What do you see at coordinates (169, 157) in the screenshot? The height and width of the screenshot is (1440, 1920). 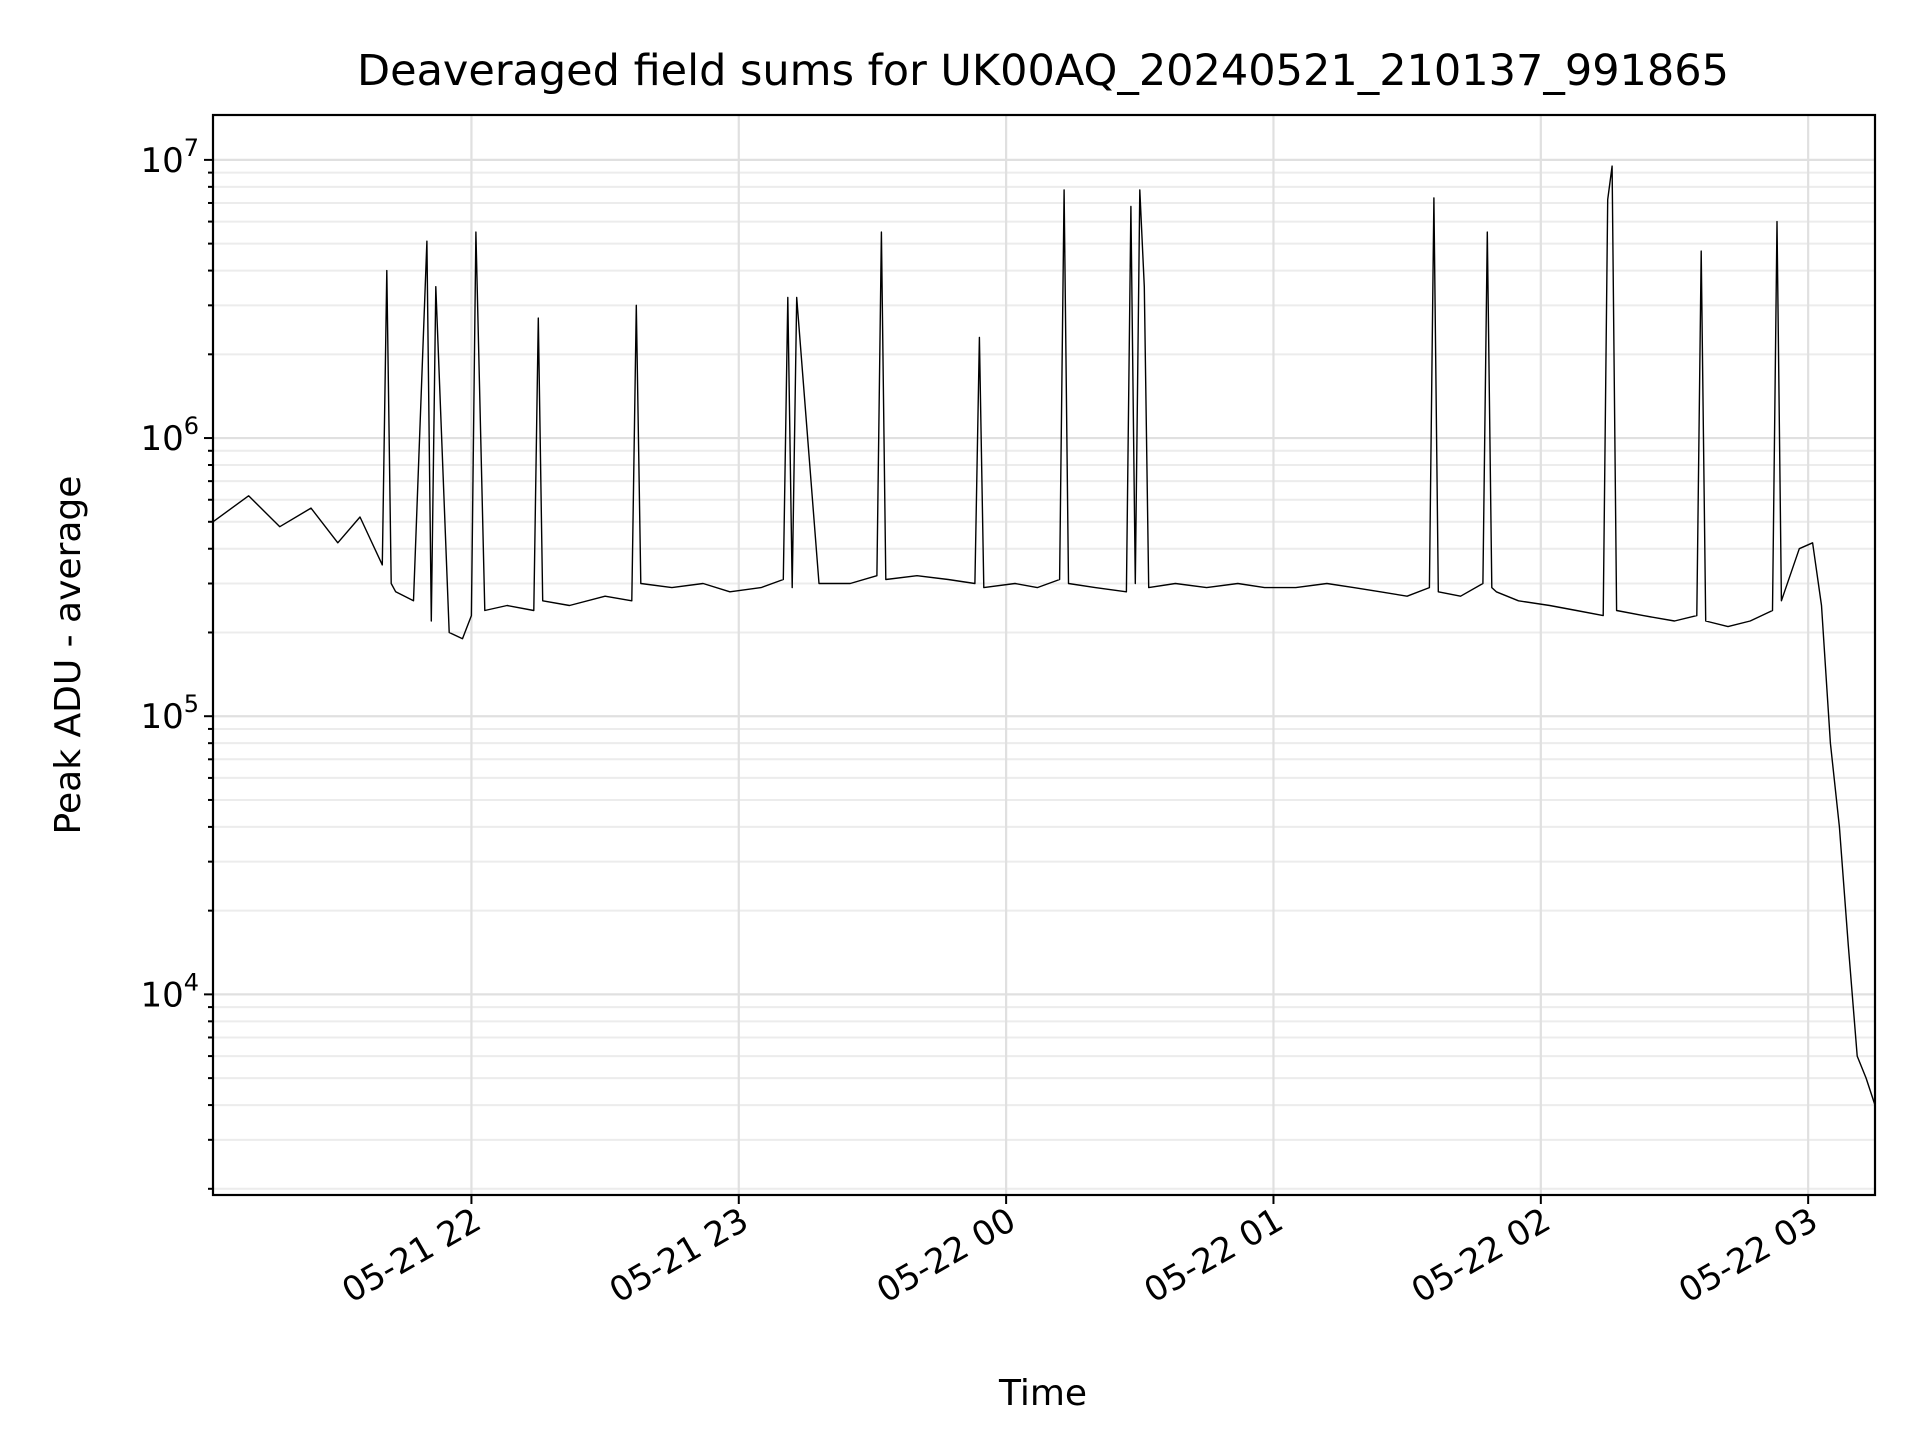 I see `y-tick-label: 10⁷` at bounding box center [169, 157].